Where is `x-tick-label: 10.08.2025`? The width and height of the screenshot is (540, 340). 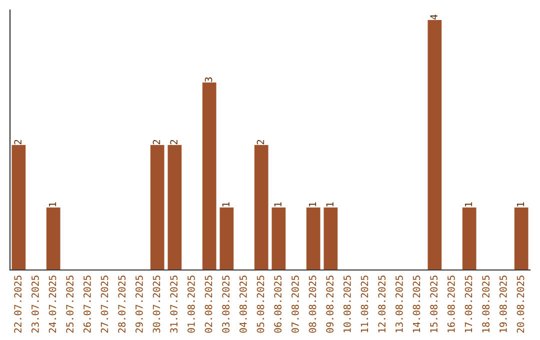
x-tick-label: 10.08.2025 is located at coordinates (347, 304).